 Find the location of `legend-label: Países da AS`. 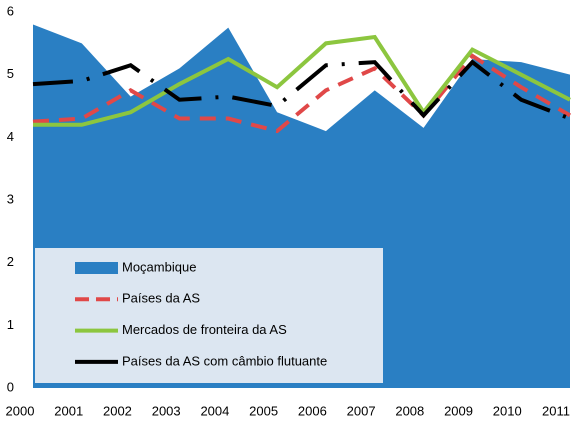

legend-label: Países da AS is located at coordinates (161, 298).